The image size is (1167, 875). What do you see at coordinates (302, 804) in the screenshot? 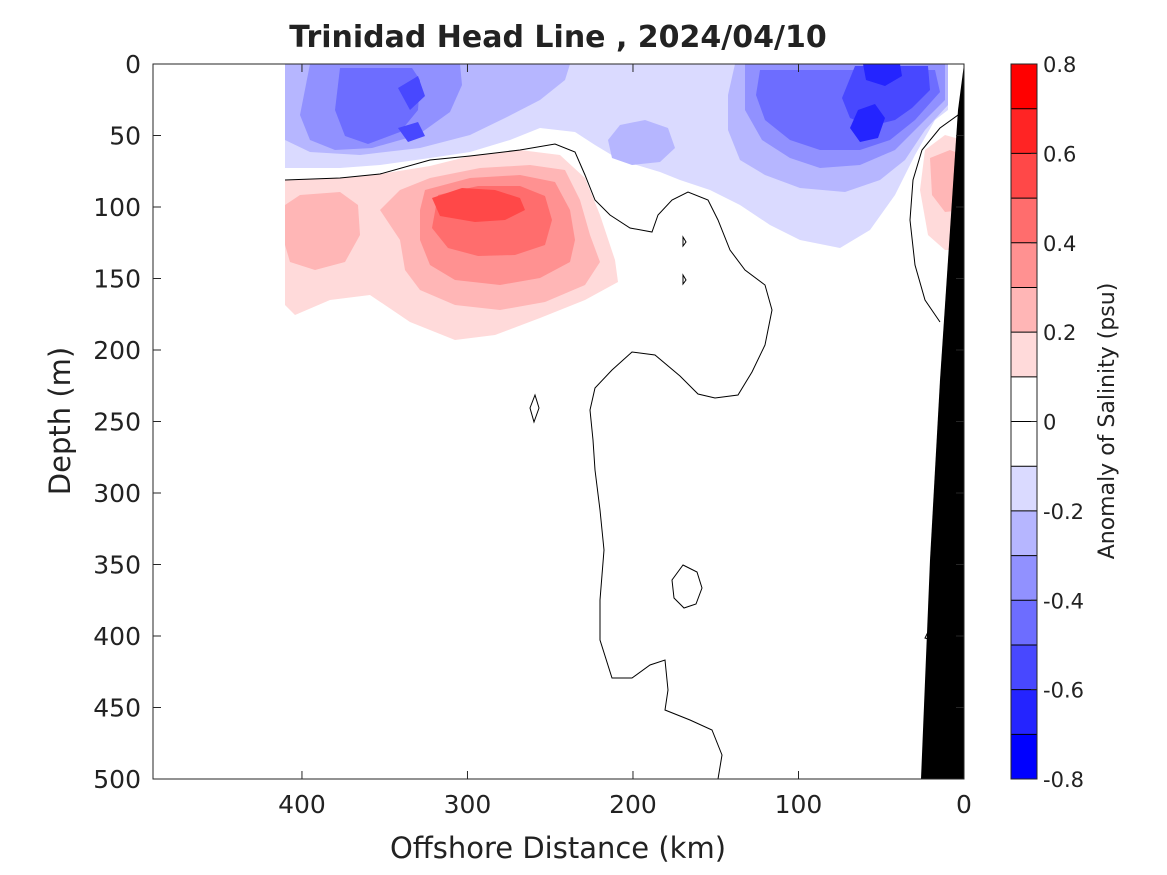
I see `x-tick-label: 400` at bounding box center [302, 804].